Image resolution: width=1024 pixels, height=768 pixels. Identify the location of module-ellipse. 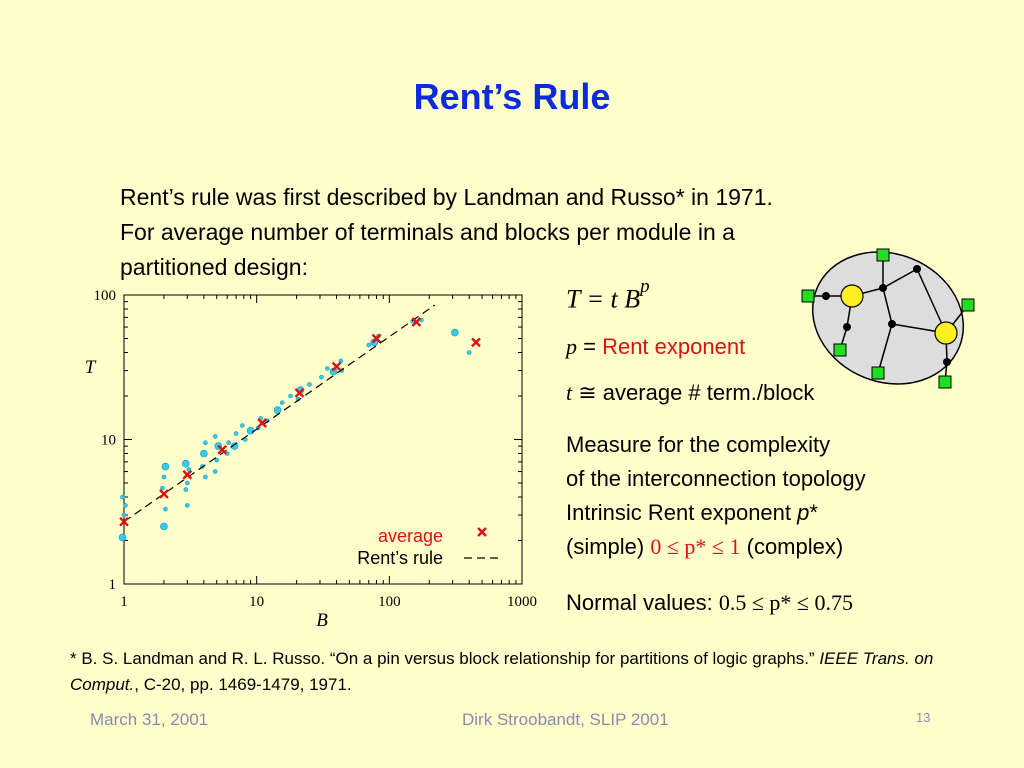
(888, 318).